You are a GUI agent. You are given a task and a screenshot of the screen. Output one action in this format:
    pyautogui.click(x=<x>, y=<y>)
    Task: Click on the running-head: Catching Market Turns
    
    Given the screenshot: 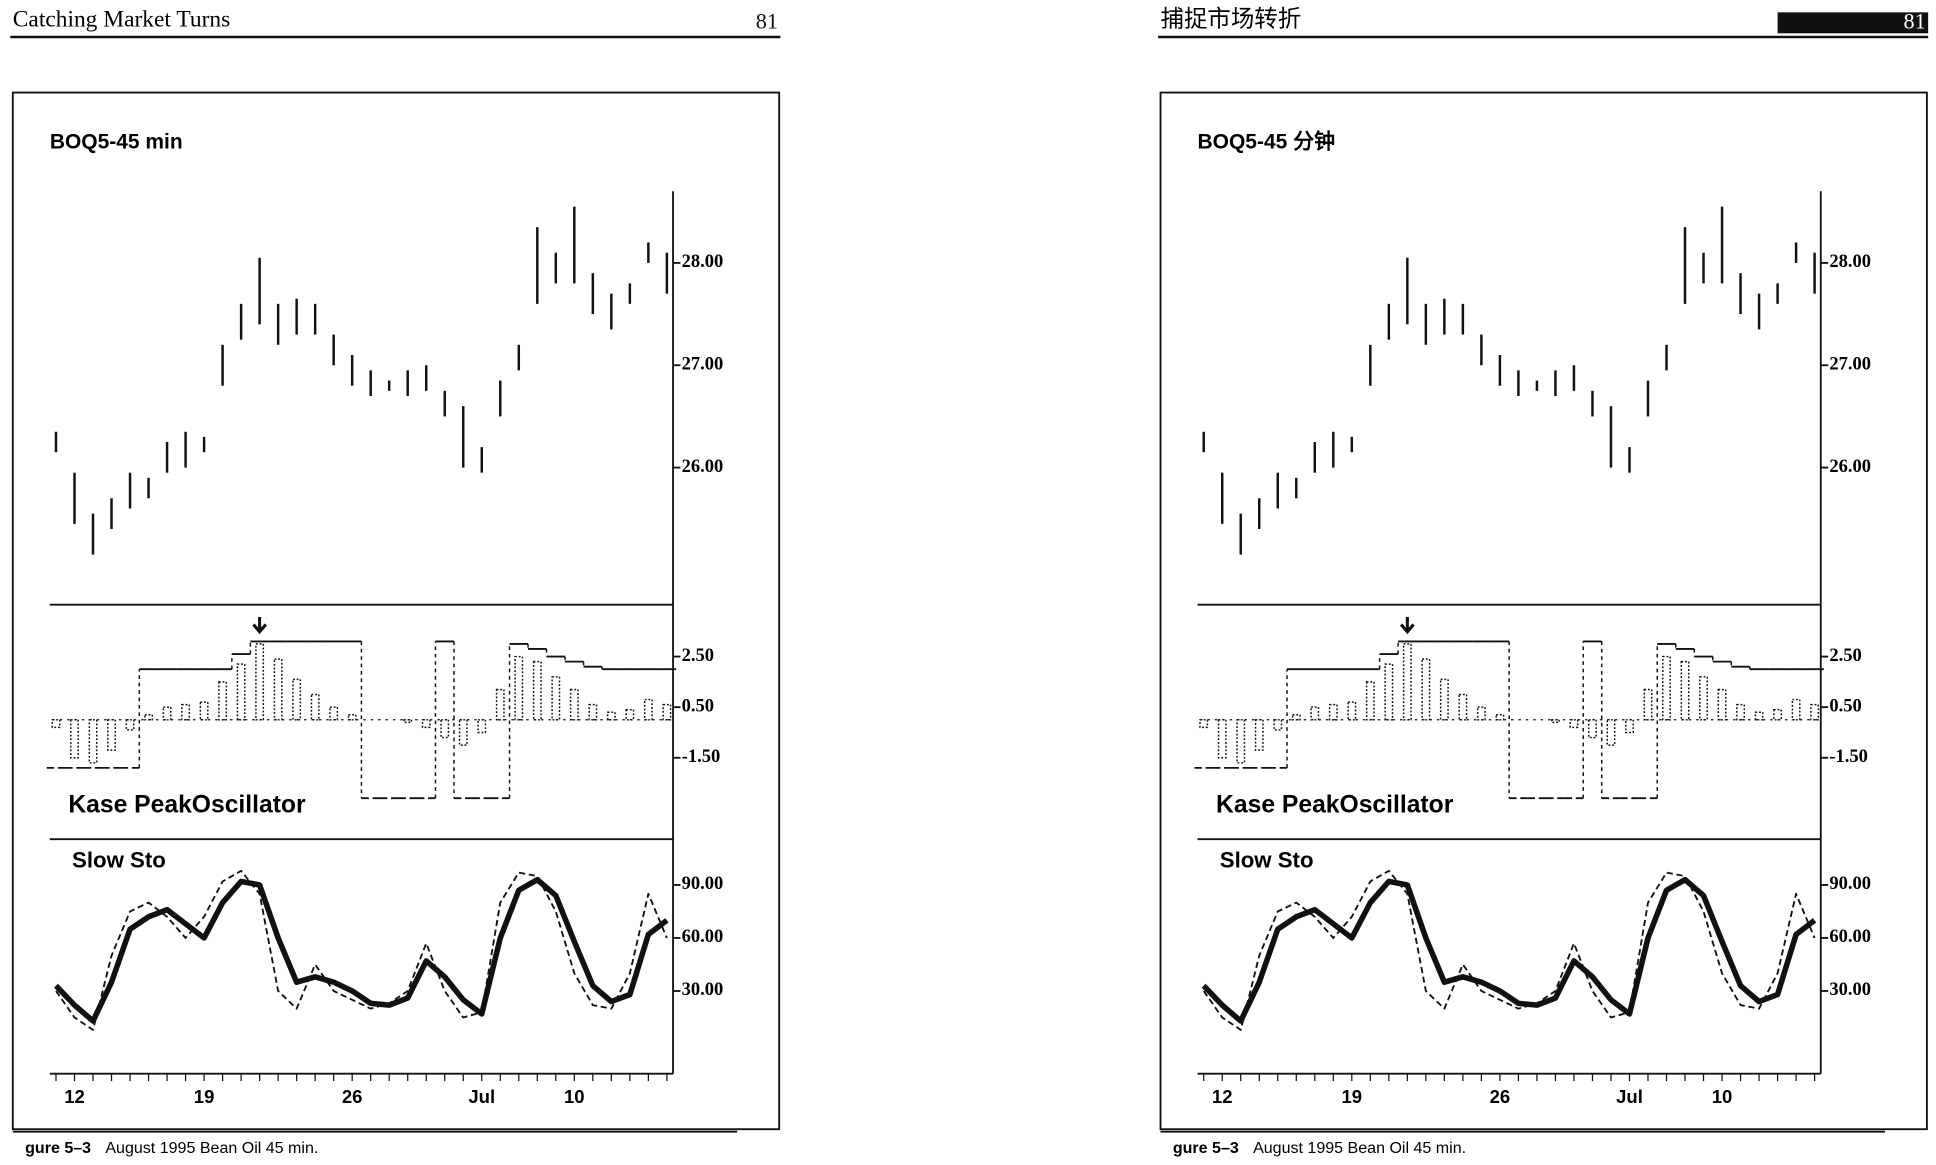 What is the action you would take?
    pyautogui.click(x=121, y=19)
    